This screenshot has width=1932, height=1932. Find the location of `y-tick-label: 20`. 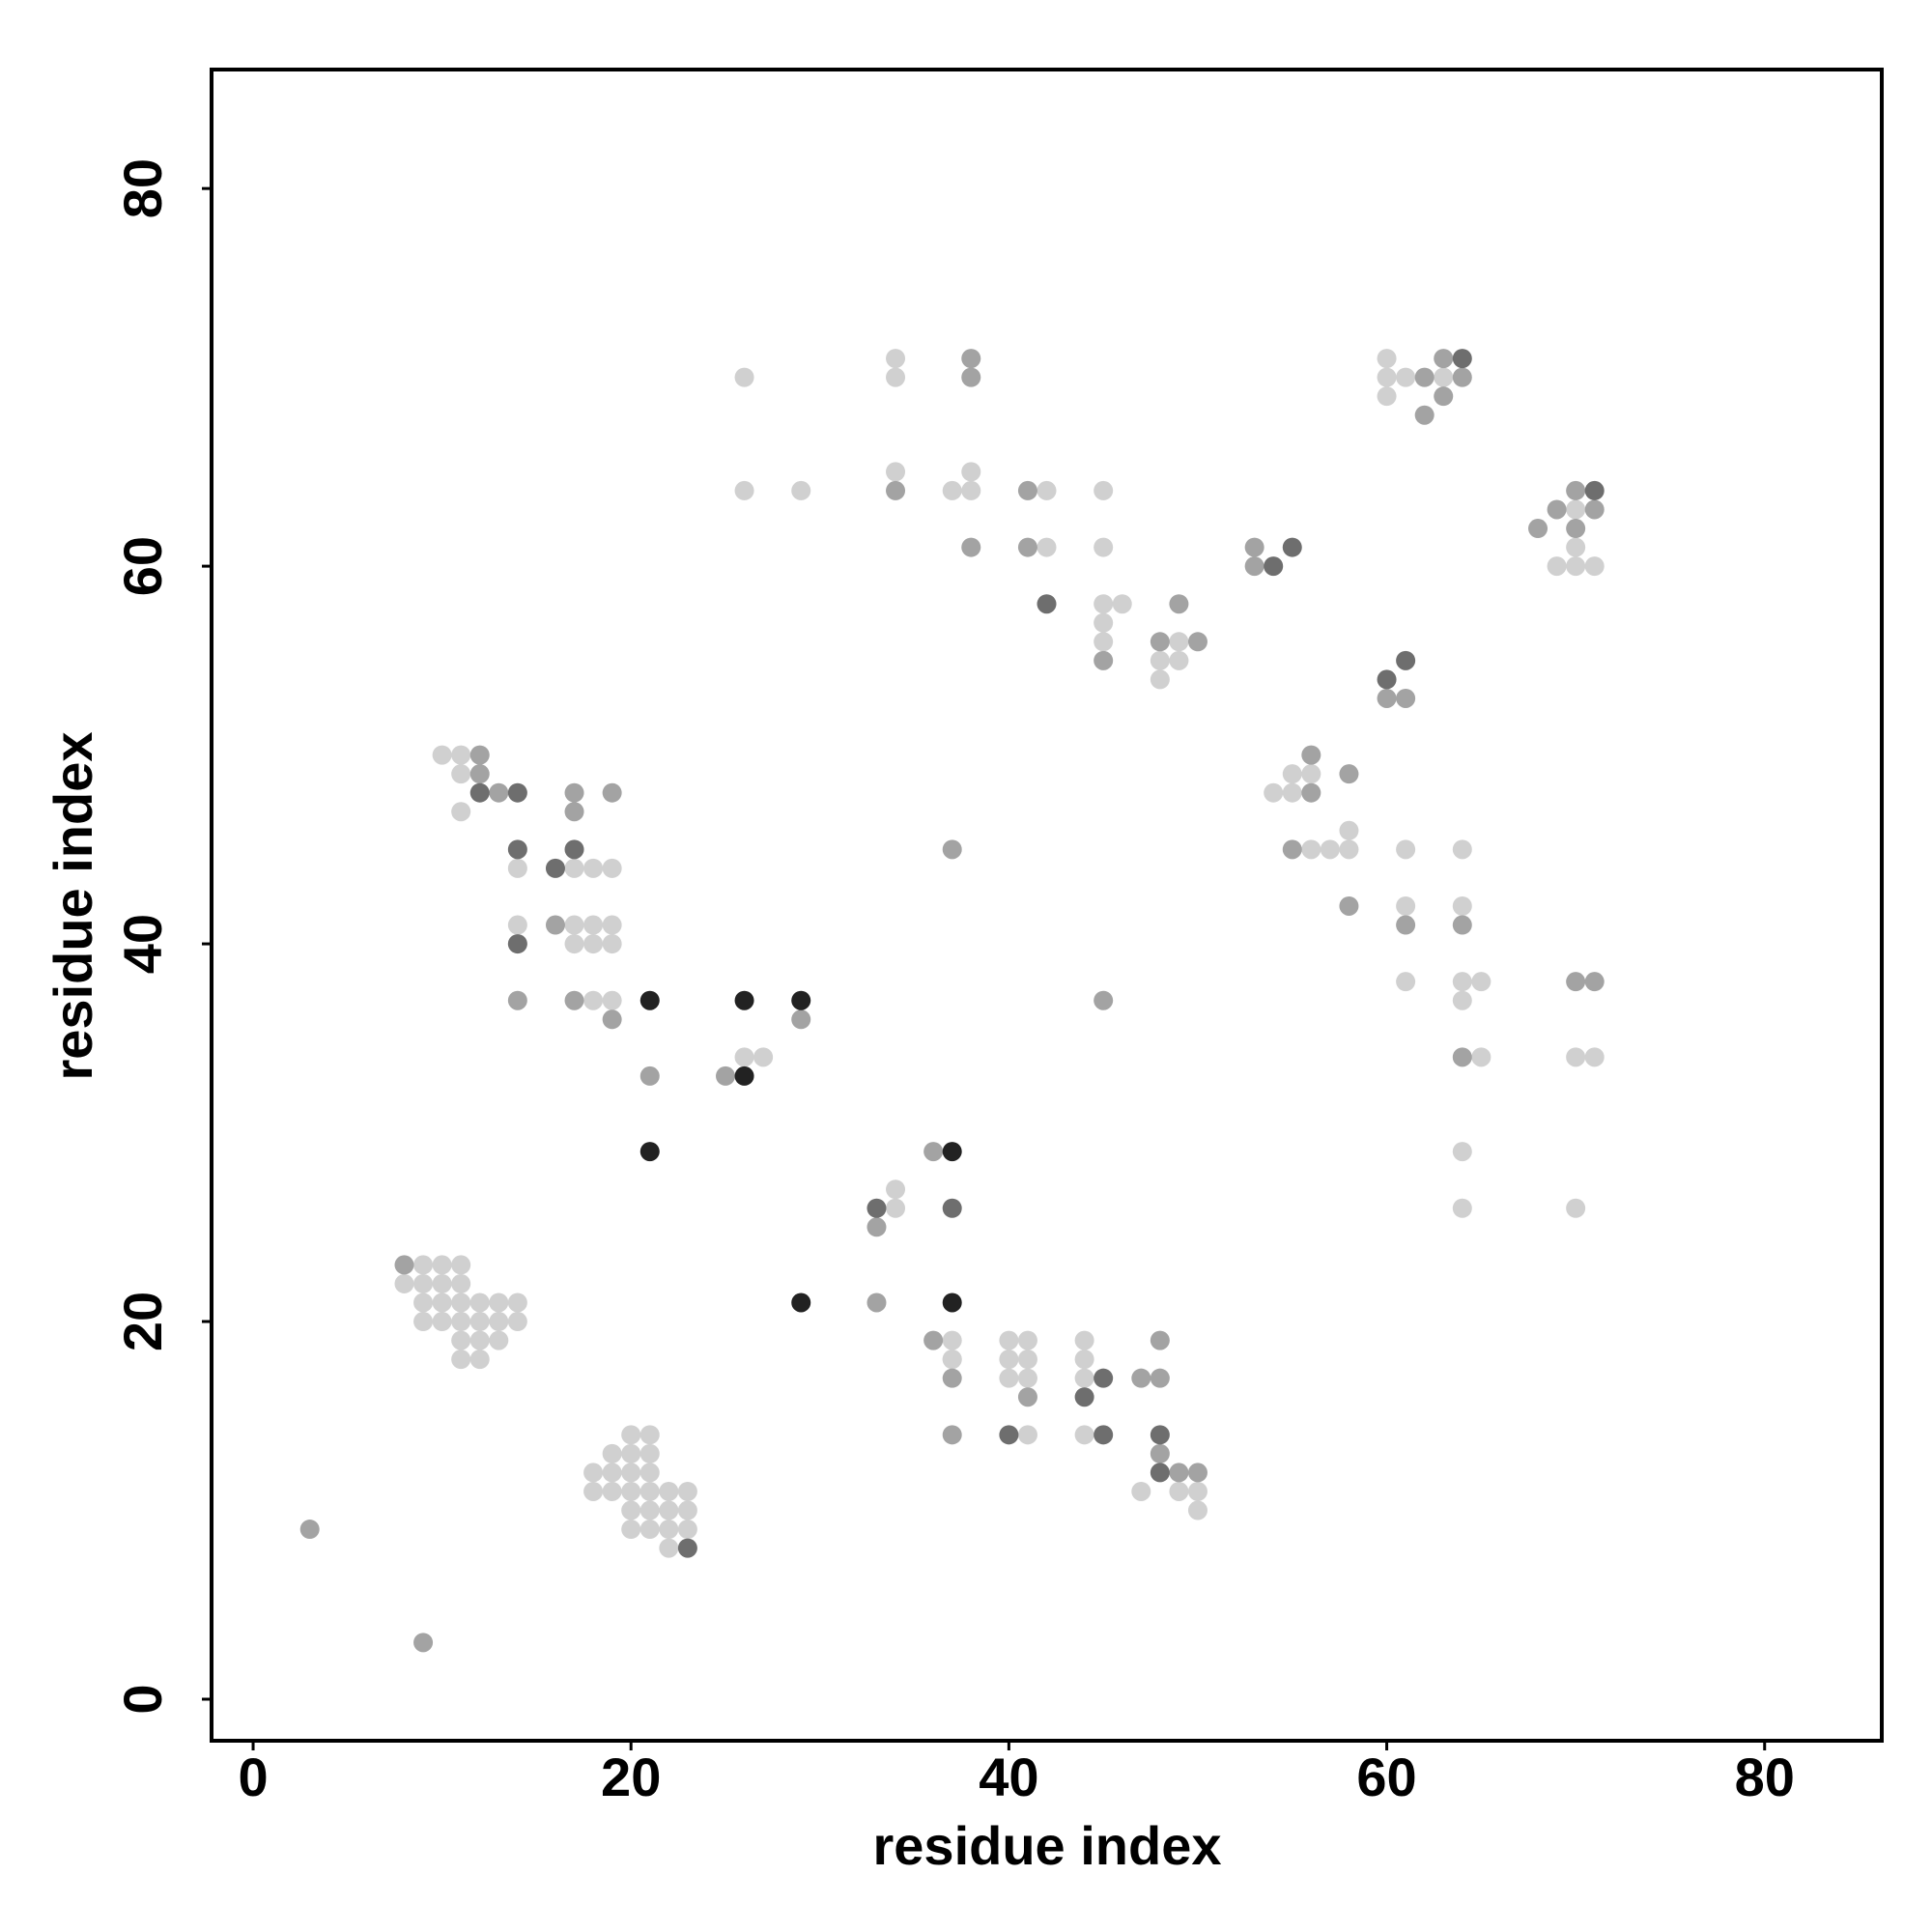

y-tick-label: 20 is located at coordinates (142, 1321).